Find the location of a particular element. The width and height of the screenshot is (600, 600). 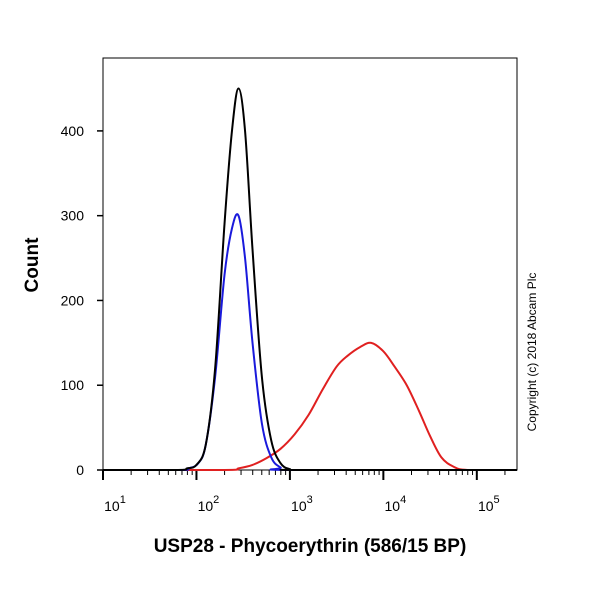

y-tick-label: 200 is located at coordinates (73, 300).